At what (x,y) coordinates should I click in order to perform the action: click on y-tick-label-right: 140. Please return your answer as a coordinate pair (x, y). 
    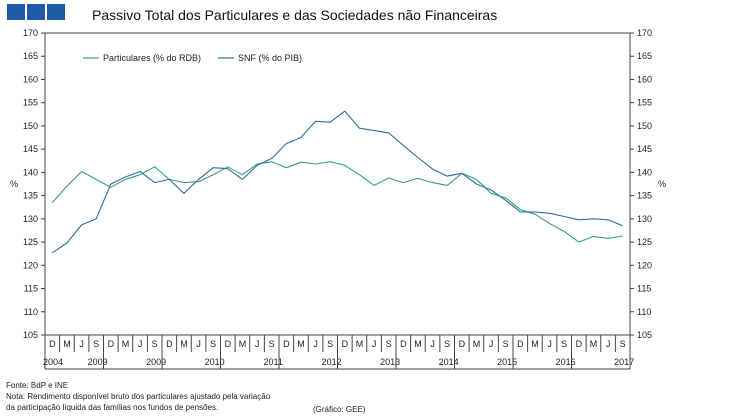
    Looking at the image, I should click on (644, 172).